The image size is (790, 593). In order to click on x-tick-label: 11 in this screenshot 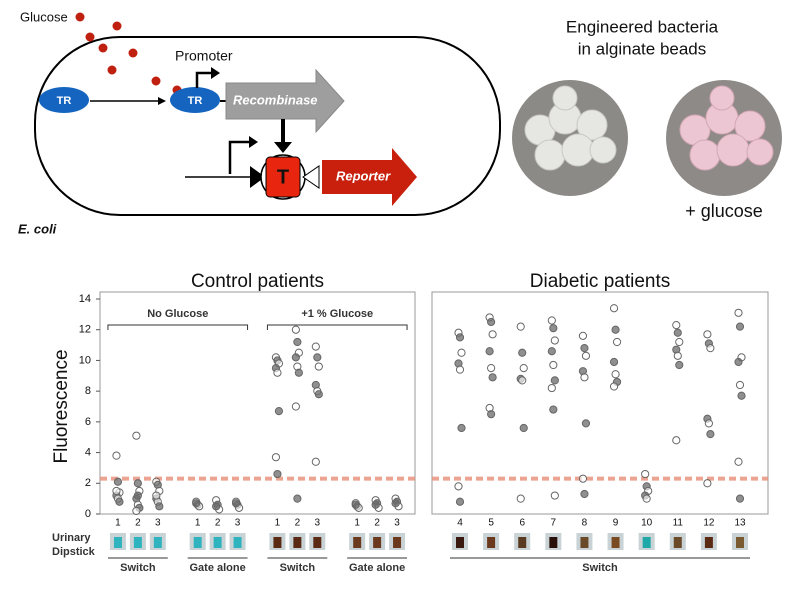, I will do `click(678, 523)`.